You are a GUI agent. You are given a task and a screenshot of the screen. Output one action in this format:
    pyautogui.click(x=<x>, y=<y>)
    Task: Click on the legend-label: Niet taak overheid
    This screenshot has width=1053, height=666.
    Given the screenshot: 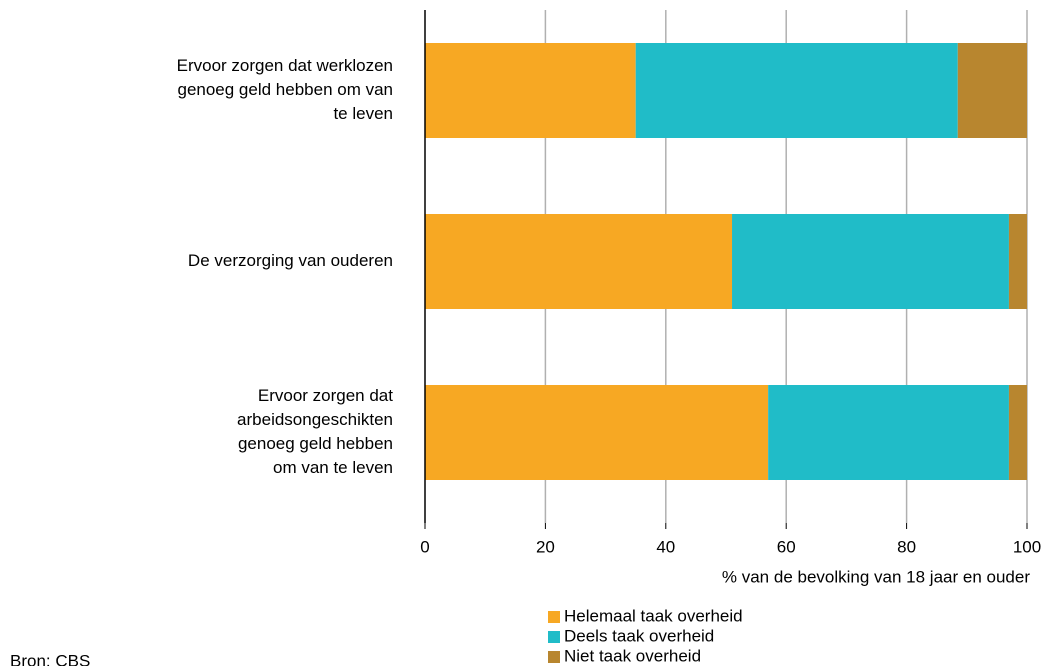 What is the action you would take?
    pyautogui.click(x=632, y=655)
    